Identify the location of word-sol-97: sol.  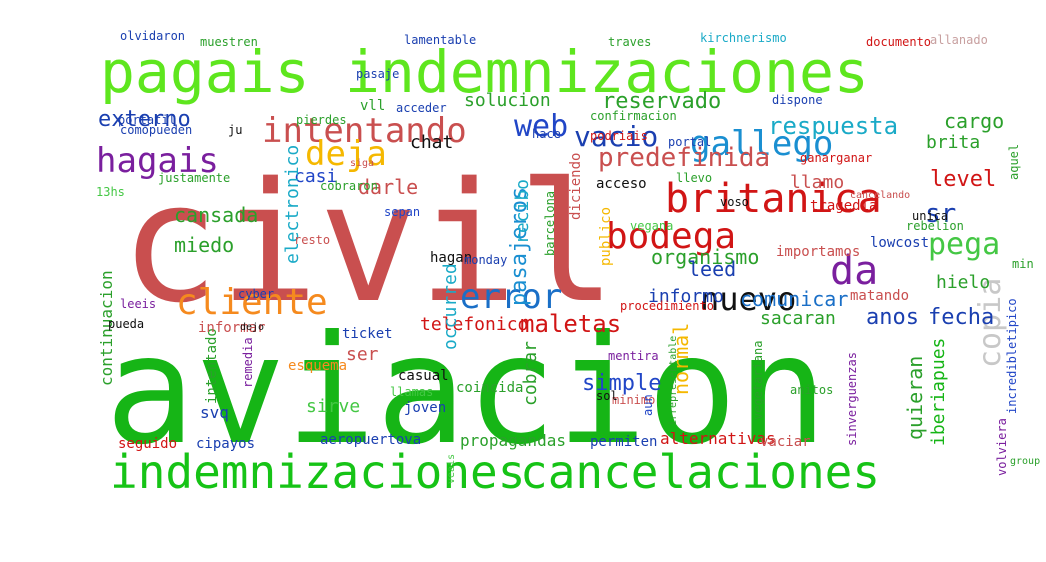
(607, 396).